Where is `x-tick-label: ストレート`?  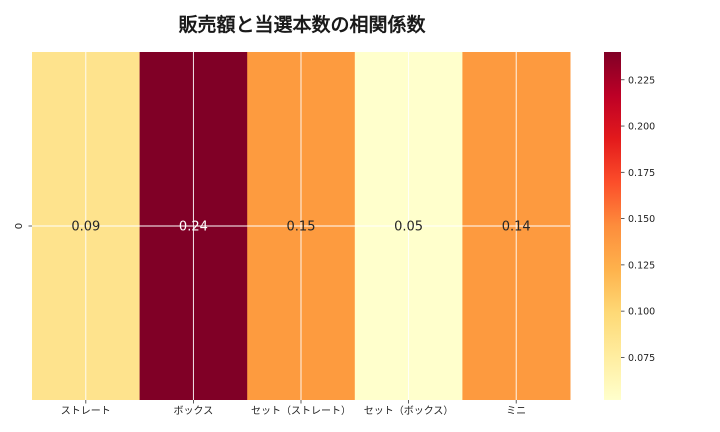 x-tick-label: ストレート is located at coordinates (86, 411).